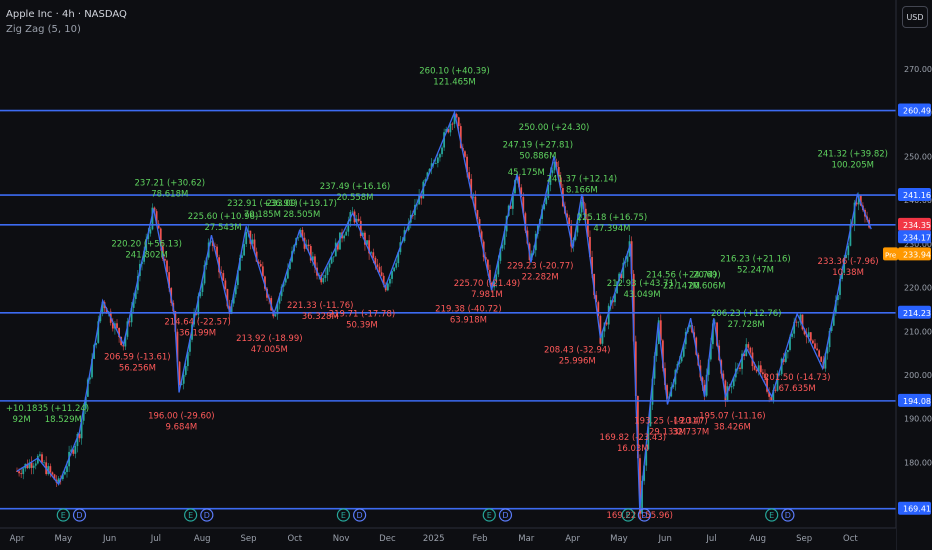  What do you see at coordinates (454, 71) in the screenshot?
I see `annotation-price: 260.10 (+40.39)` at bounding box center [454, 71].